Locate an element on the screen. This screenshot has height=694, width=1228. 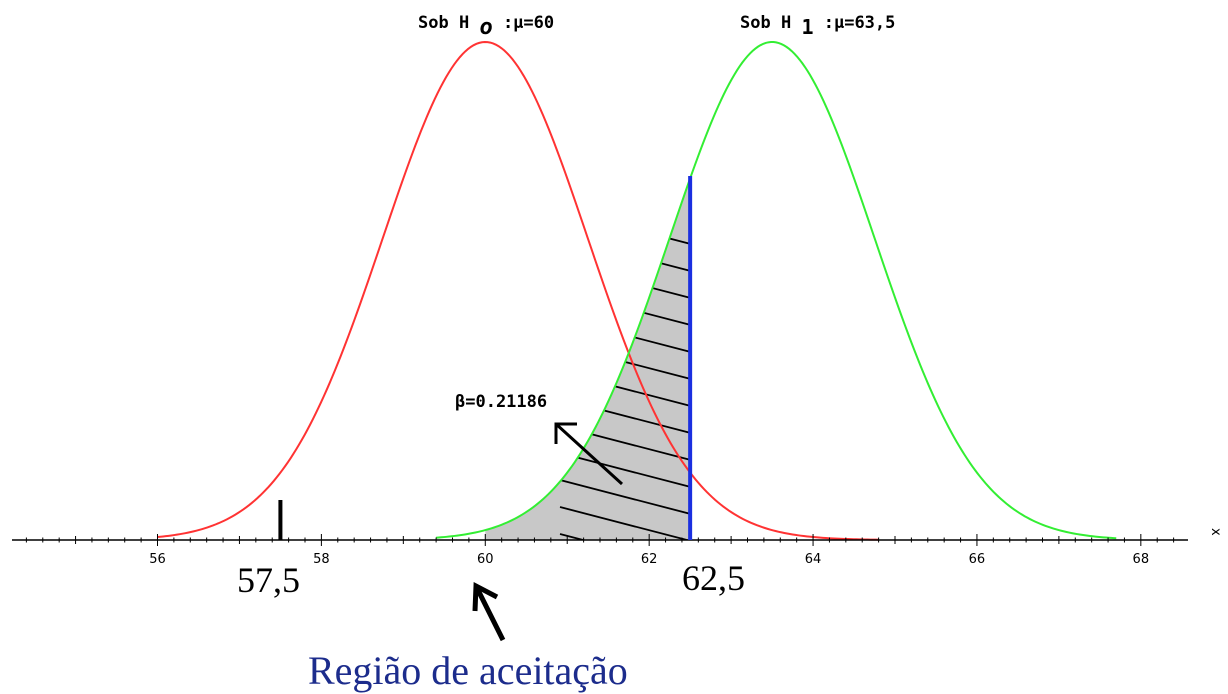
x-axis: 56 58 60 62 64 66 68 x is located at coordinates (617, 547).